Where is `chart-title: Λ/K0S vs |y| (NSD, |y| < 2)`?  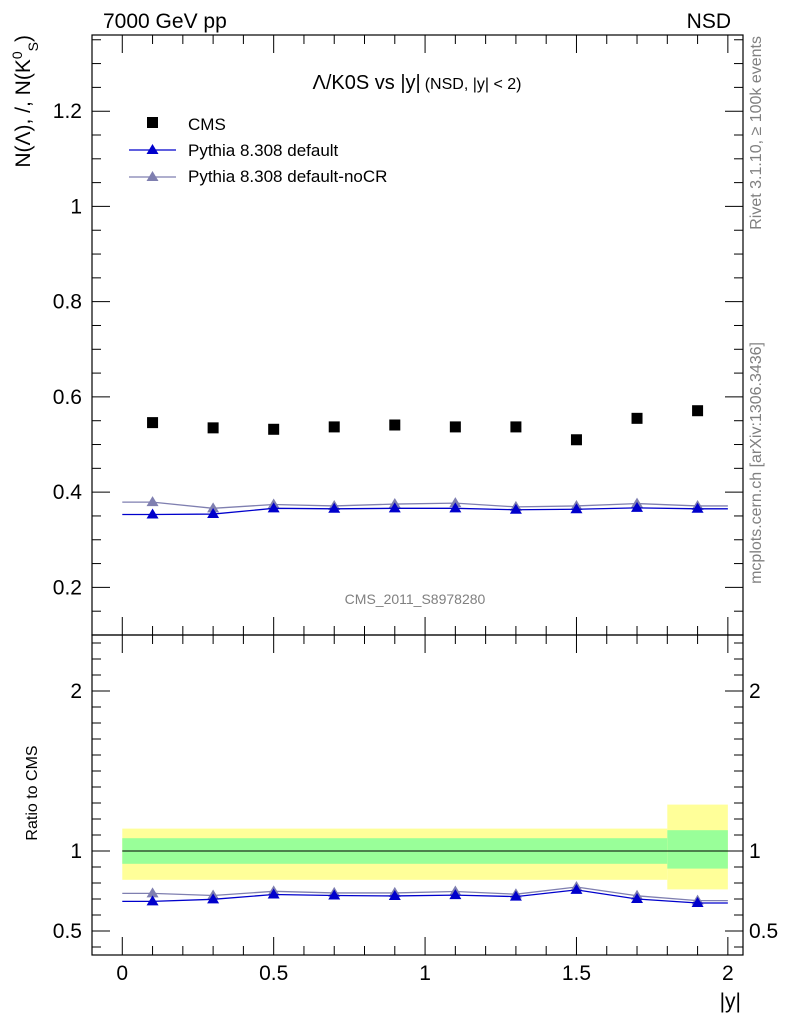 chart-title: Λ/K0S vs |y| (NSD, |y| < 2) is located at coordinates (416, 83).